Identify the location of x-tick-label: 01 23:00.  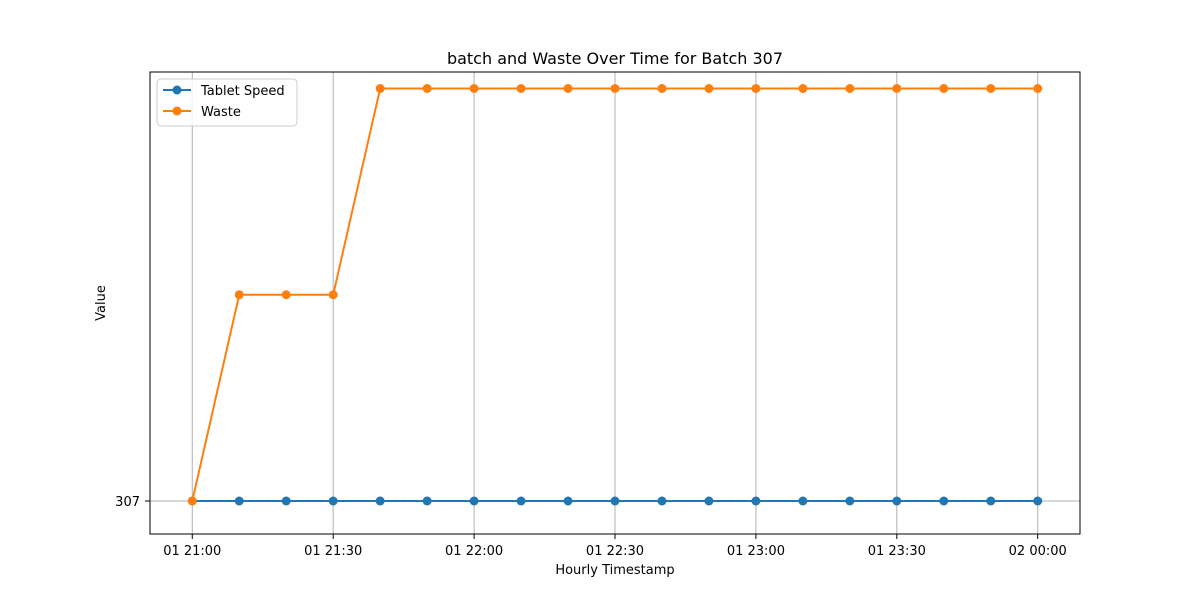
(756, 551).